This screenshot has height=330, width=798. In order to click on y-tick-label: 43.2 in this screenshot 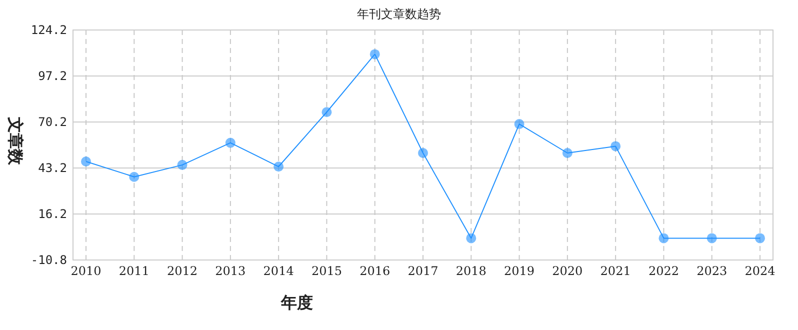, I will do `click(52, 168)`.